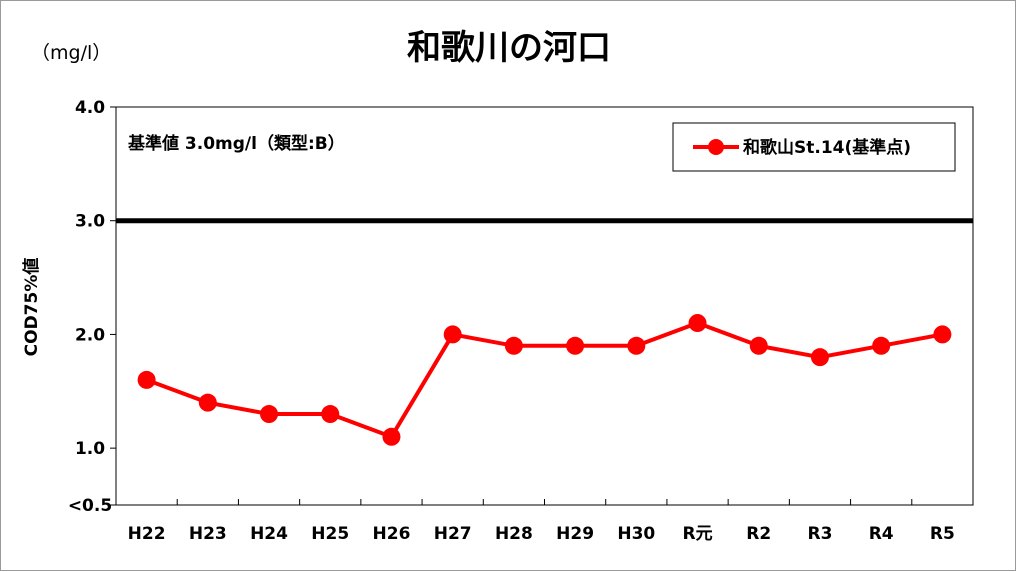 Image resolution: width=1016 pixels, height=572 pixels. I want to click on x-tick-label: R2, so click(758, 534).